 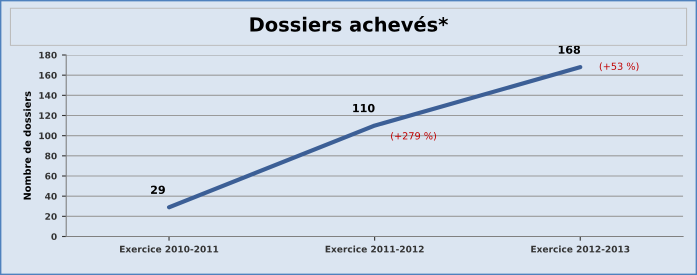 What do you see at coordinates (169, 249) in the screenshot?
I see `x-tick-label: Exercice 2010-2011` at bounding box center [169, 249].